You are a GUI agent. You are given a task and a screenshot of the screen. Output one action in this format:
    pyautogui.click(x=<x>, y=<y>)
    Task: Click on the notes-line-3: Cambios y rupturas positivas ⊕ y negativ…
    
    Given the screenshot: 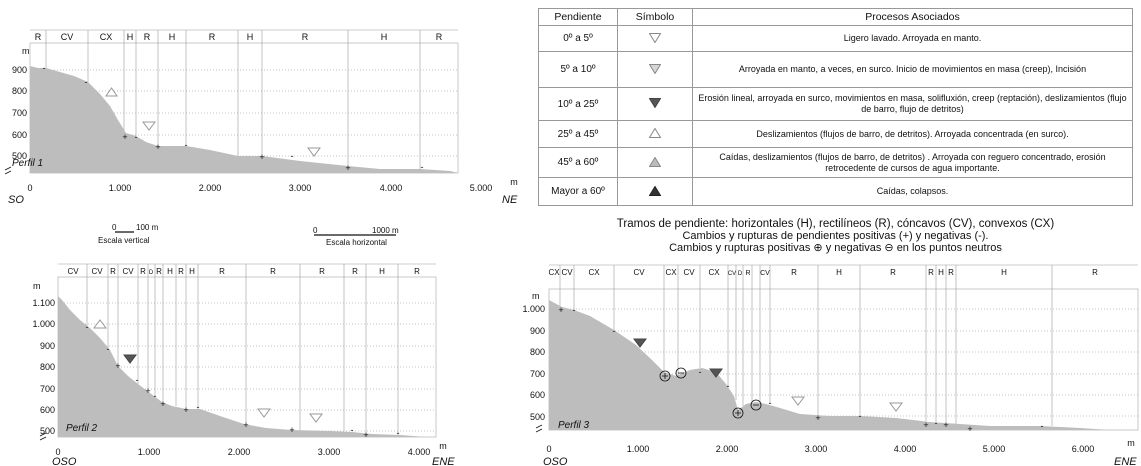 What is the action you would take?
    pyautogui.click(x=835, y=248)
    